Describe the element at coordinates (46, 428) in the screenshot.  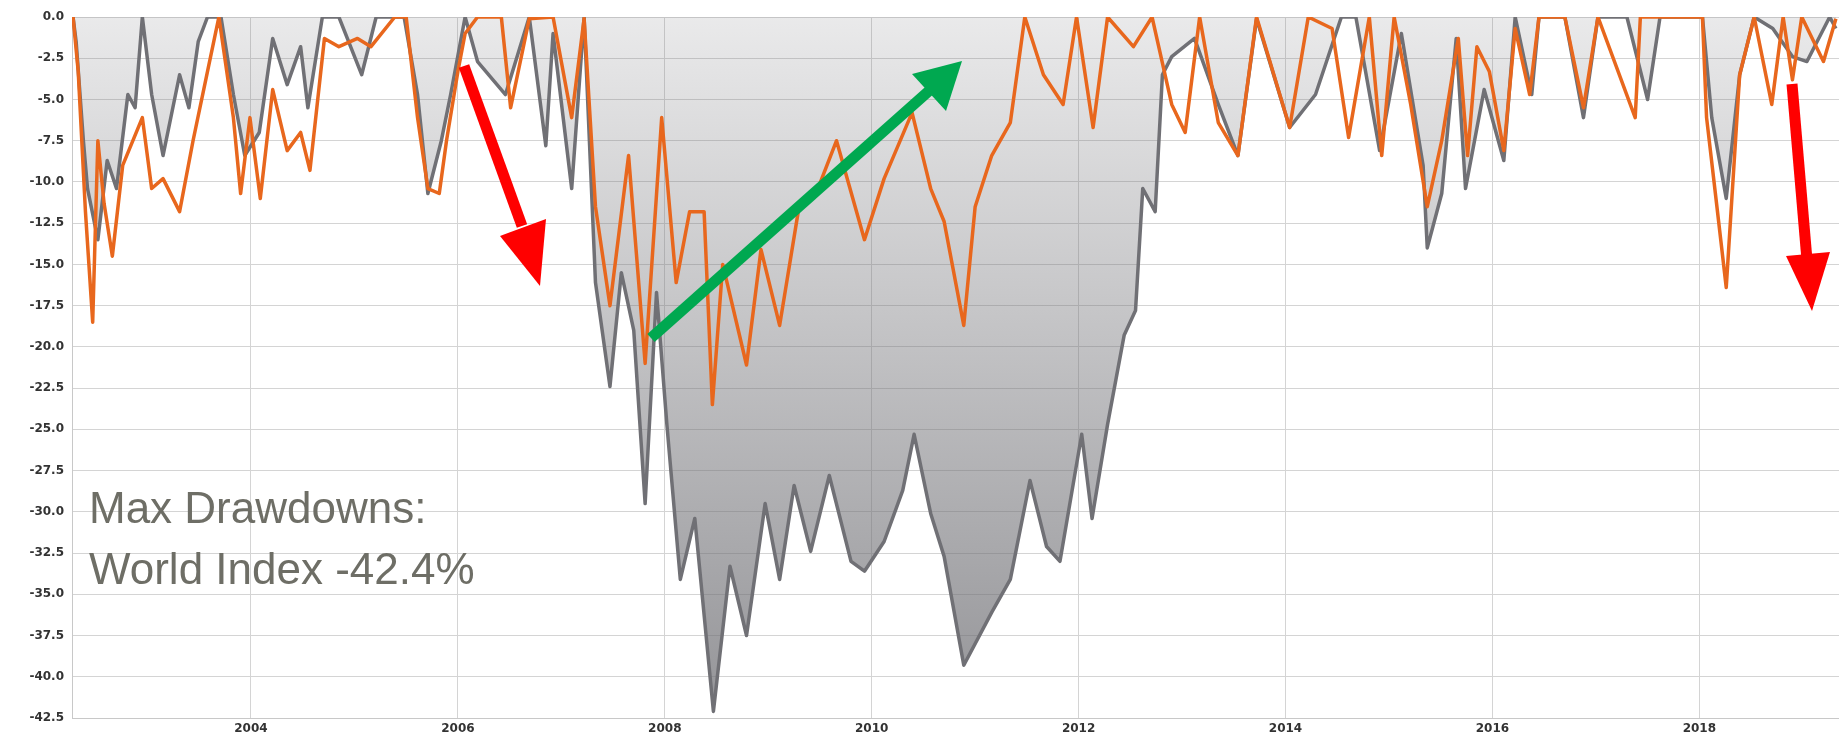
I see `y-tick-label: -25.0` at that location.